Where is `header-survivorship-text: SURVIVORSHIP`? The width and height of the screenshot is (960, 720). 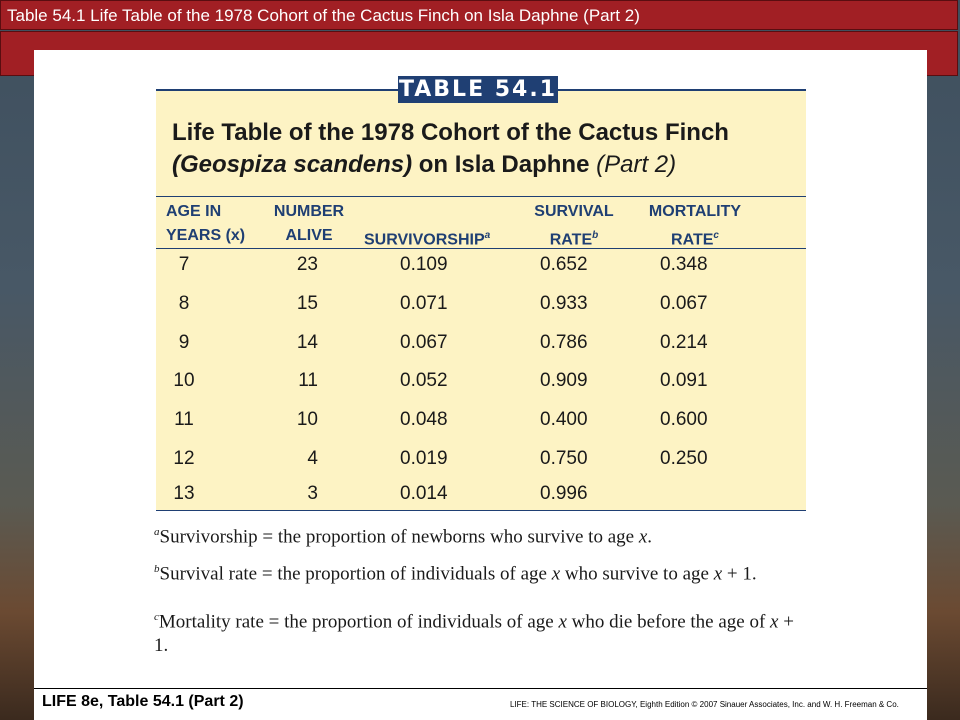 header-survivorship-text: SURVIVORSHIP is located at coordinates (424, 240).